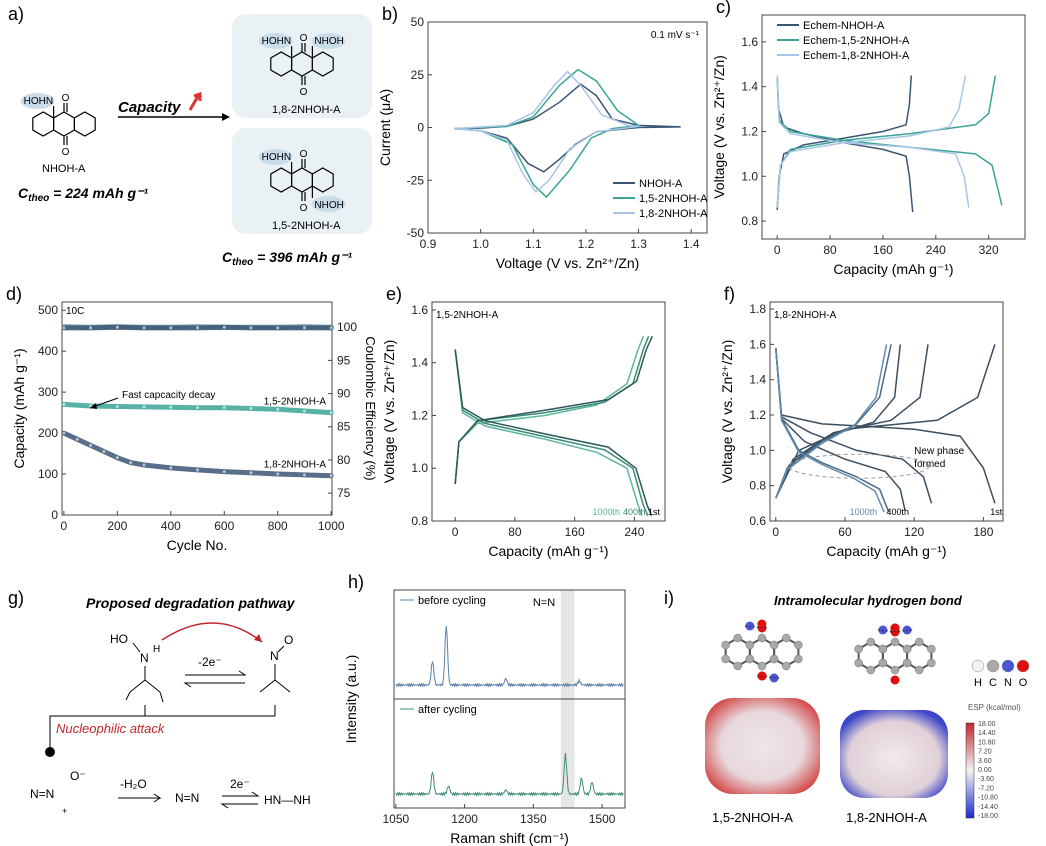 Image resolution: width=1046 pixels, height=846 pixels. I want to click on 18-2nhoh-a-structure: O O HOHN NHOH, so click(302, 65).